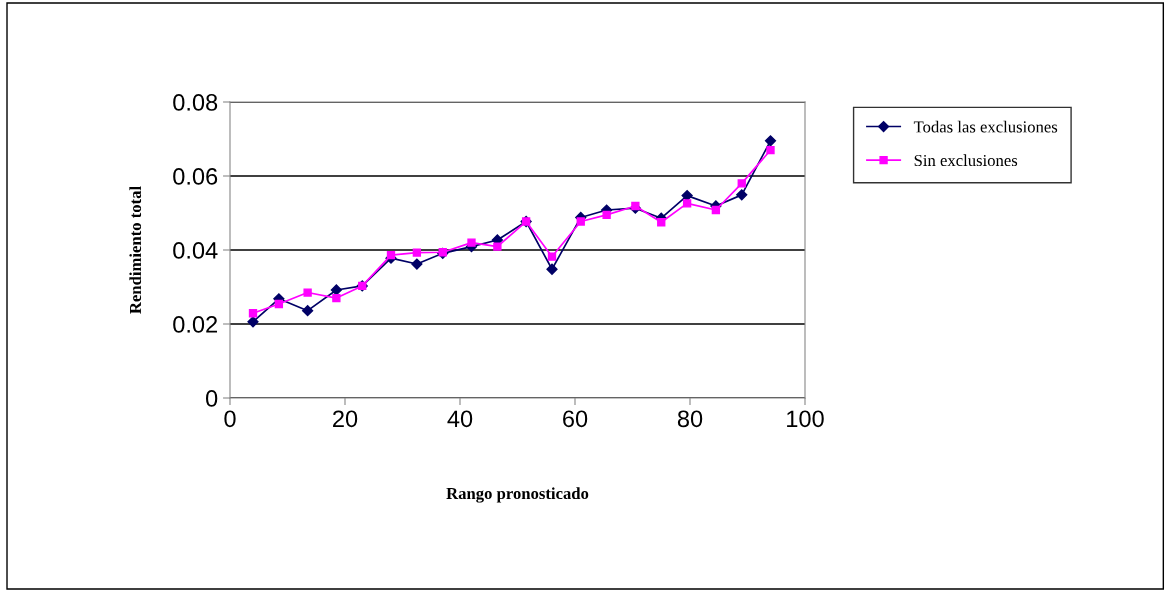 The height and width of the screenshot is (592, 1168). What do you see at coordinates (195, 250) in the screenshot?
I see `y-tick-label: 0.04` at bounding box center [195, 250].